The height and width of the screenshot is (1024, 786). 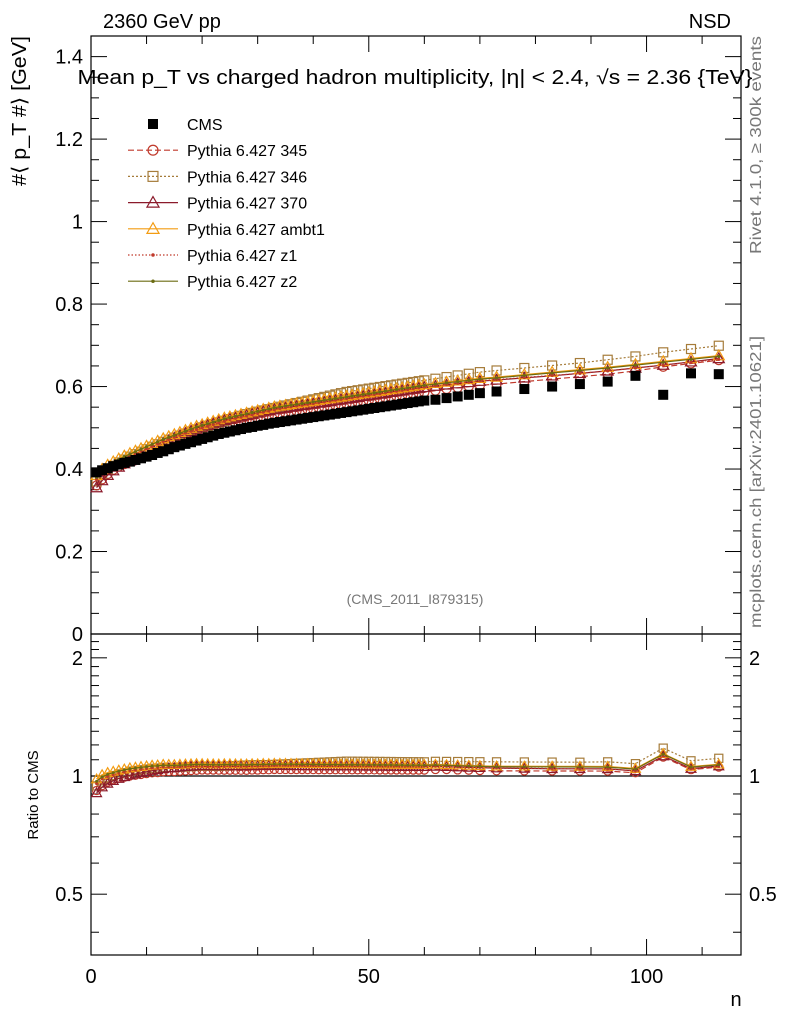 I want to click on y-tick-label-right: 0.5, so click(x=763, y=895).